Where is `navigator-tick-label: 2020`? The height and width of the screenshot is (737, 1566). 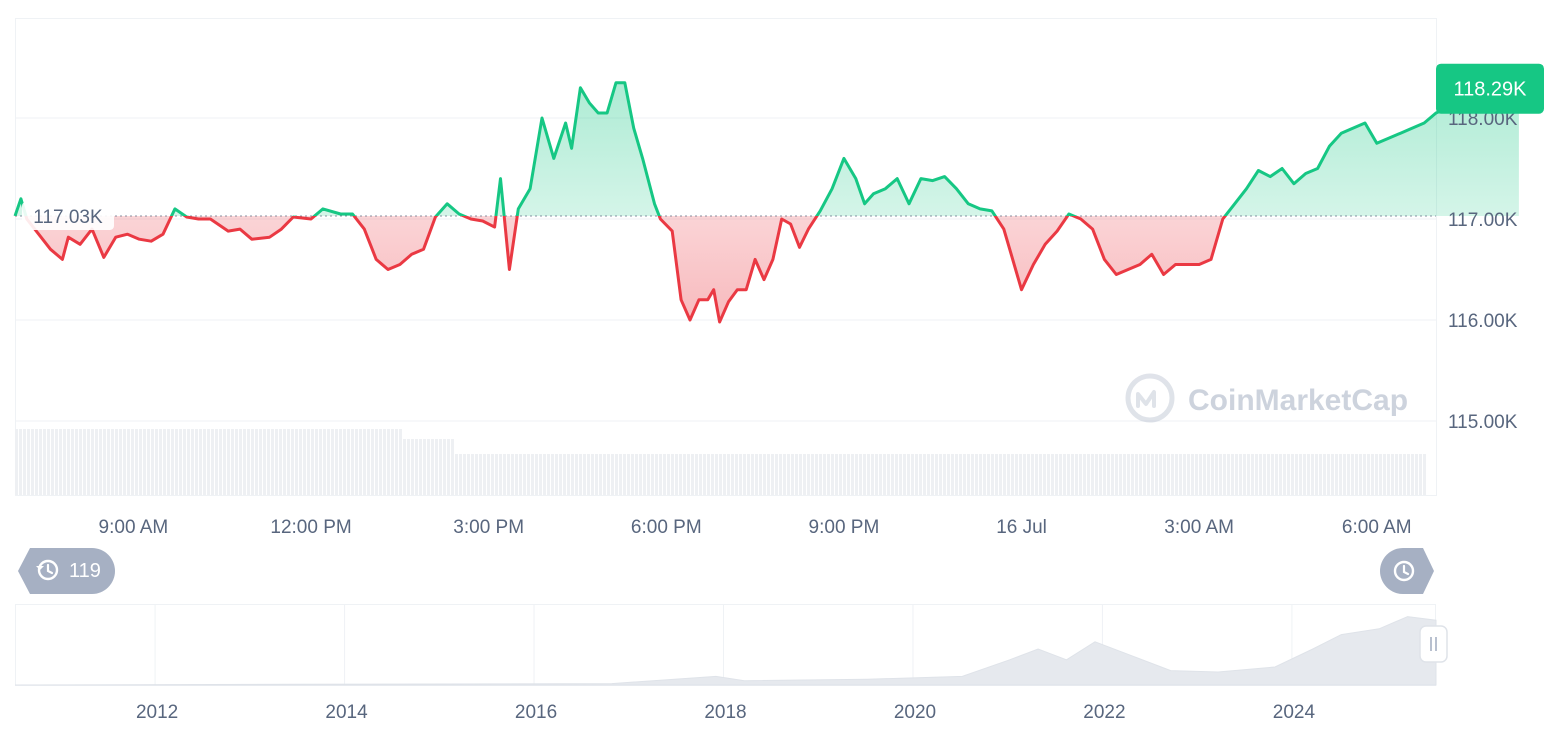
navigator-tick-label: 2020 is located at coordinates (915, 712).